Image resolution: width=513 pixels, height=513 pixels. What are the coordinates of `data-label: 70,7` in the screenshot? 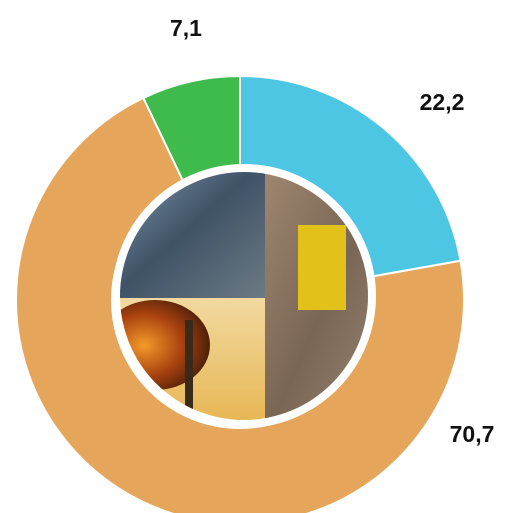 It's located at (472, 434).